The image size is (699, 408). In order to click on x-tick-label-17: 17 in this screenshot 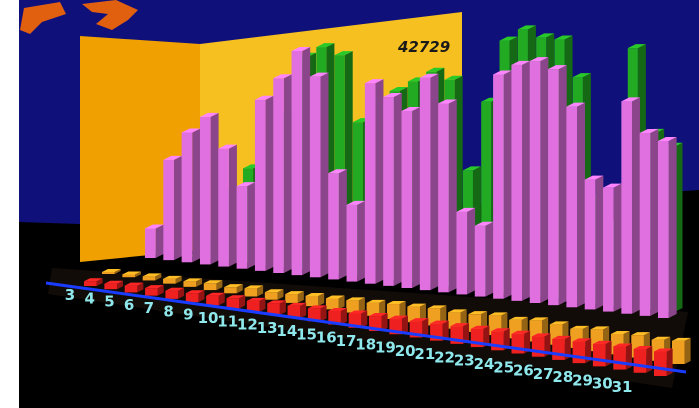, I will do `click(346, 341)`.